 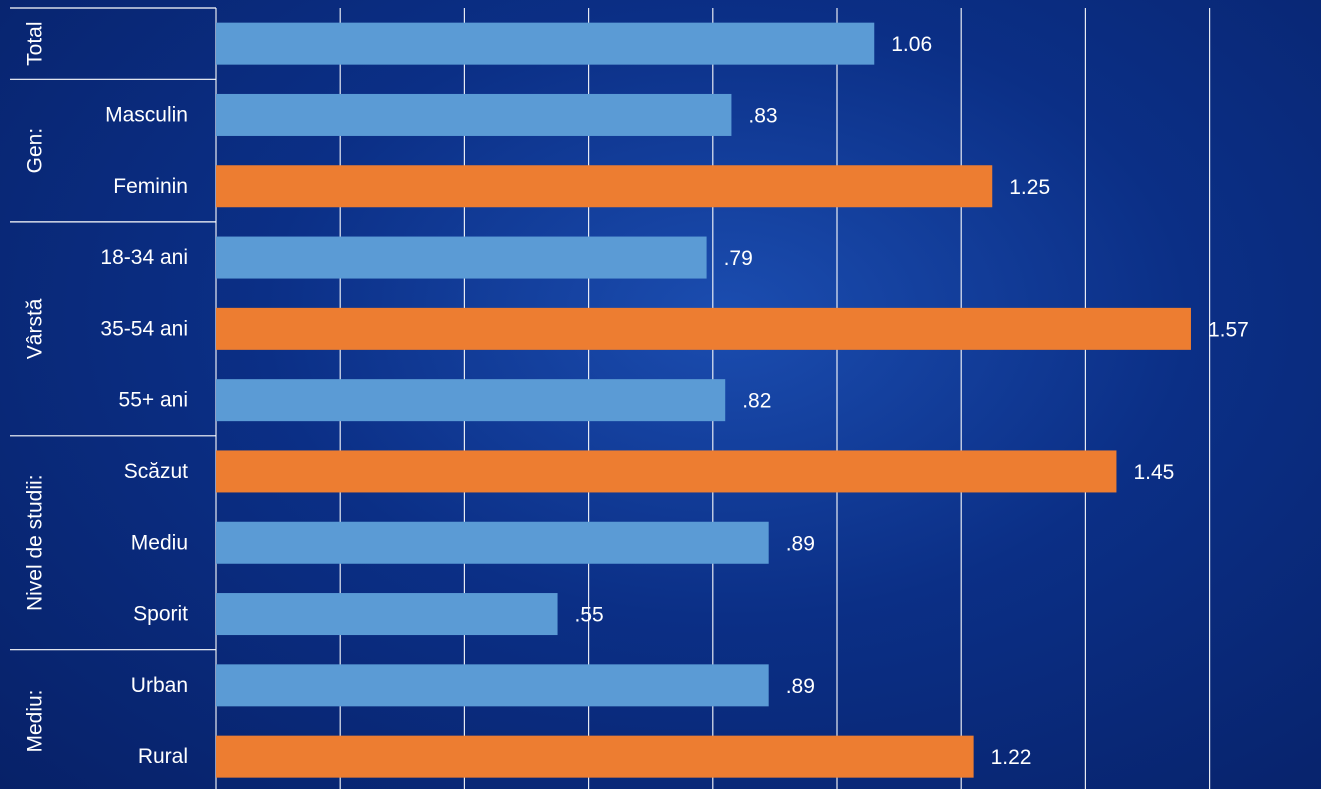 I want to click on category-label: Urban, so click(x=159, y=685).